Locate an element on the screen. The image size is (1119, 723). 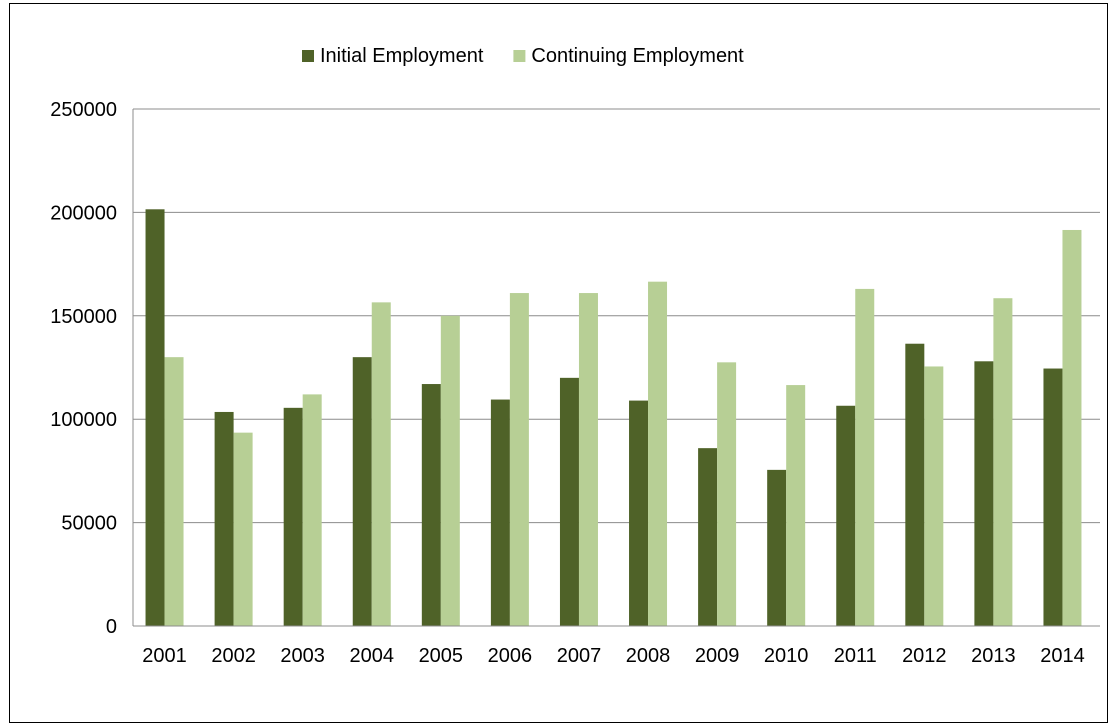
bar-initial-employment-2010 is located at coordinates (777, 547).